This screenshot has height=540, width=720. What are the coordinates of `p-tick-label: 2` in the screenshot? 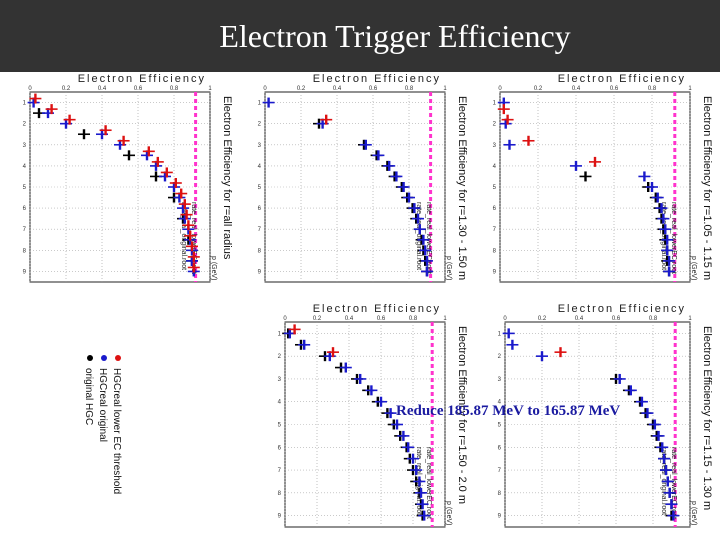 It's located at (495, 125).